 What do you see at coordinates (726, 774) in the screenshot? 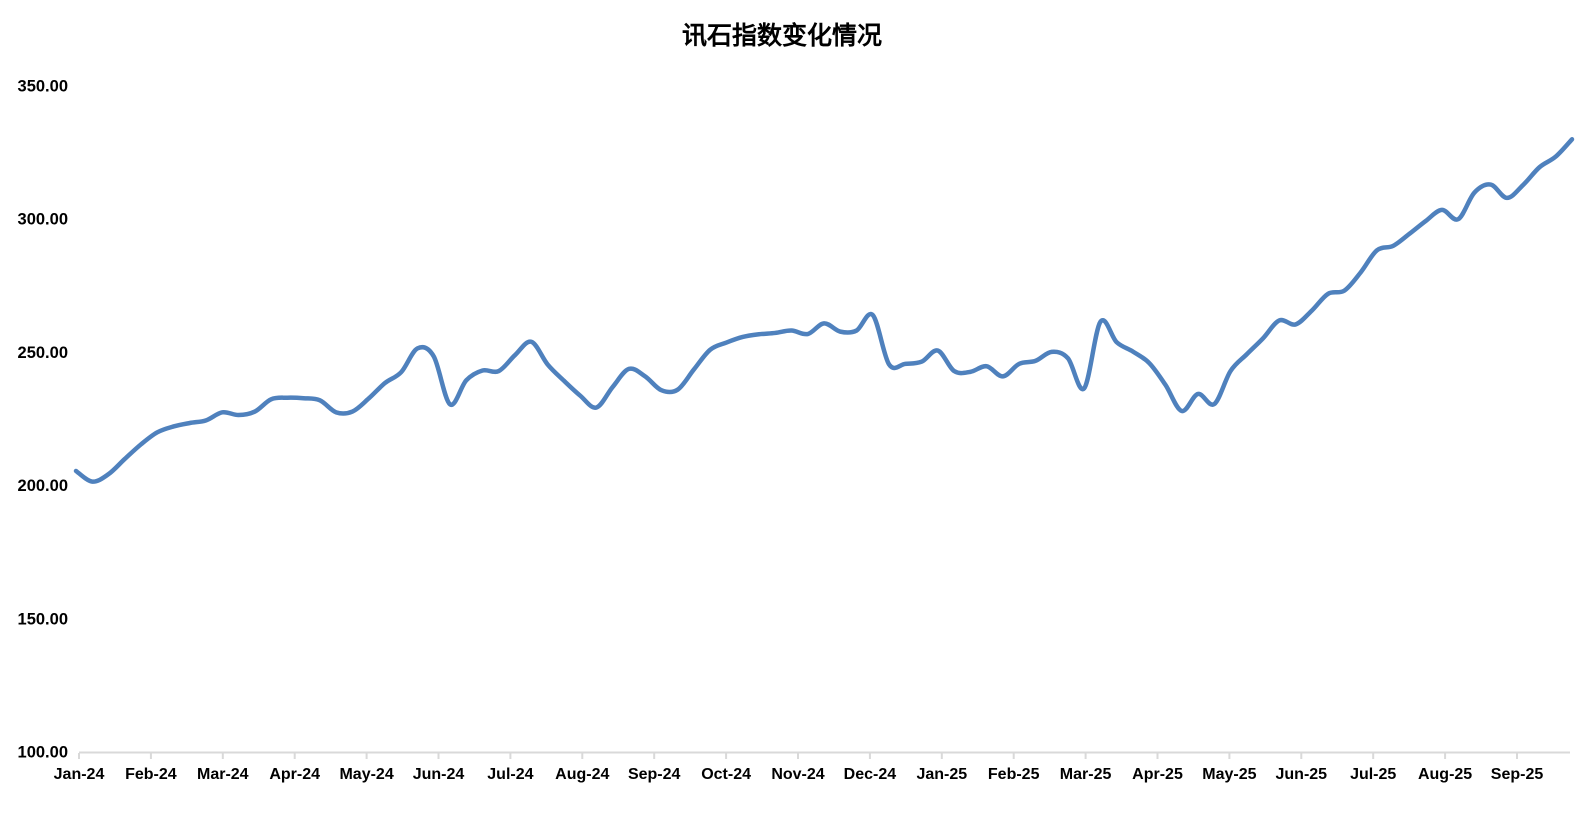
I see `x-axis-label: Oct-24` at bounding box center [726, 774].